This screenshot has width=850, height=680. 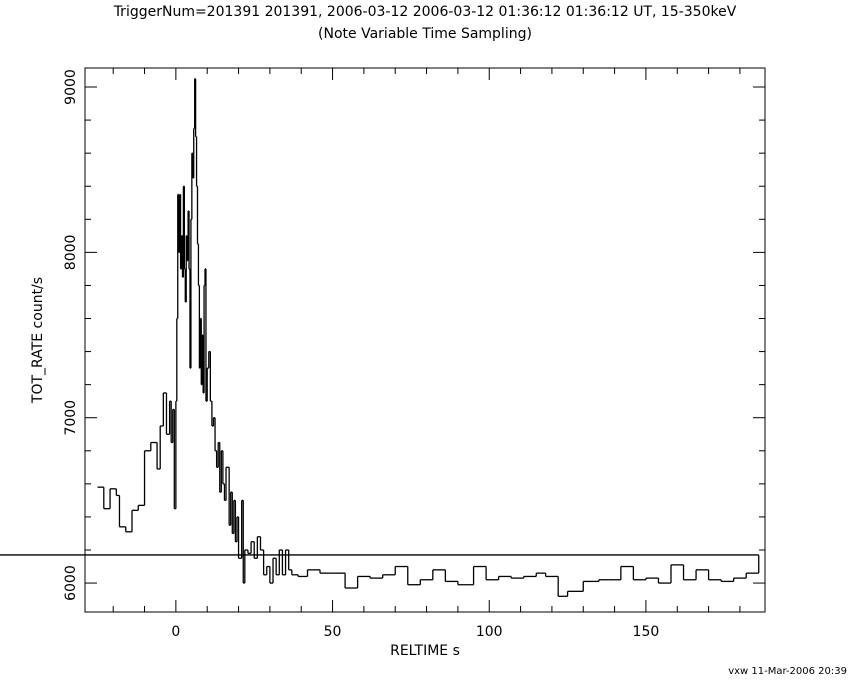 I want to click on y-axis-label: TOT_RATE count/s, so click(x=38, y=340).